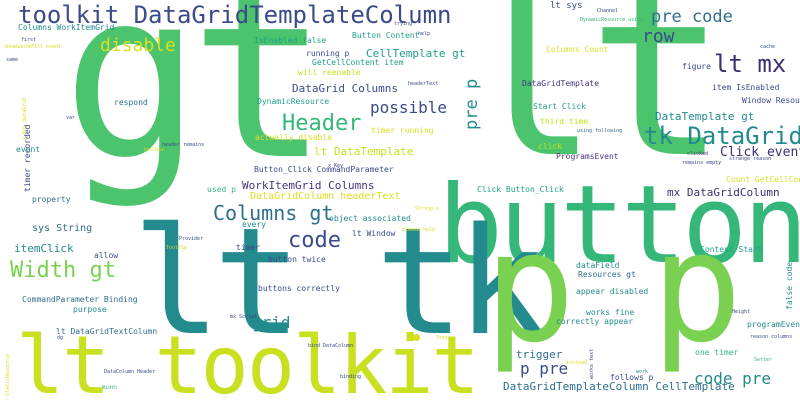  What do you see at coordinates (80, 299) in the screenshot?
I see `cloud-word: CommandParameter Binding` at bounding box center [80, 299].